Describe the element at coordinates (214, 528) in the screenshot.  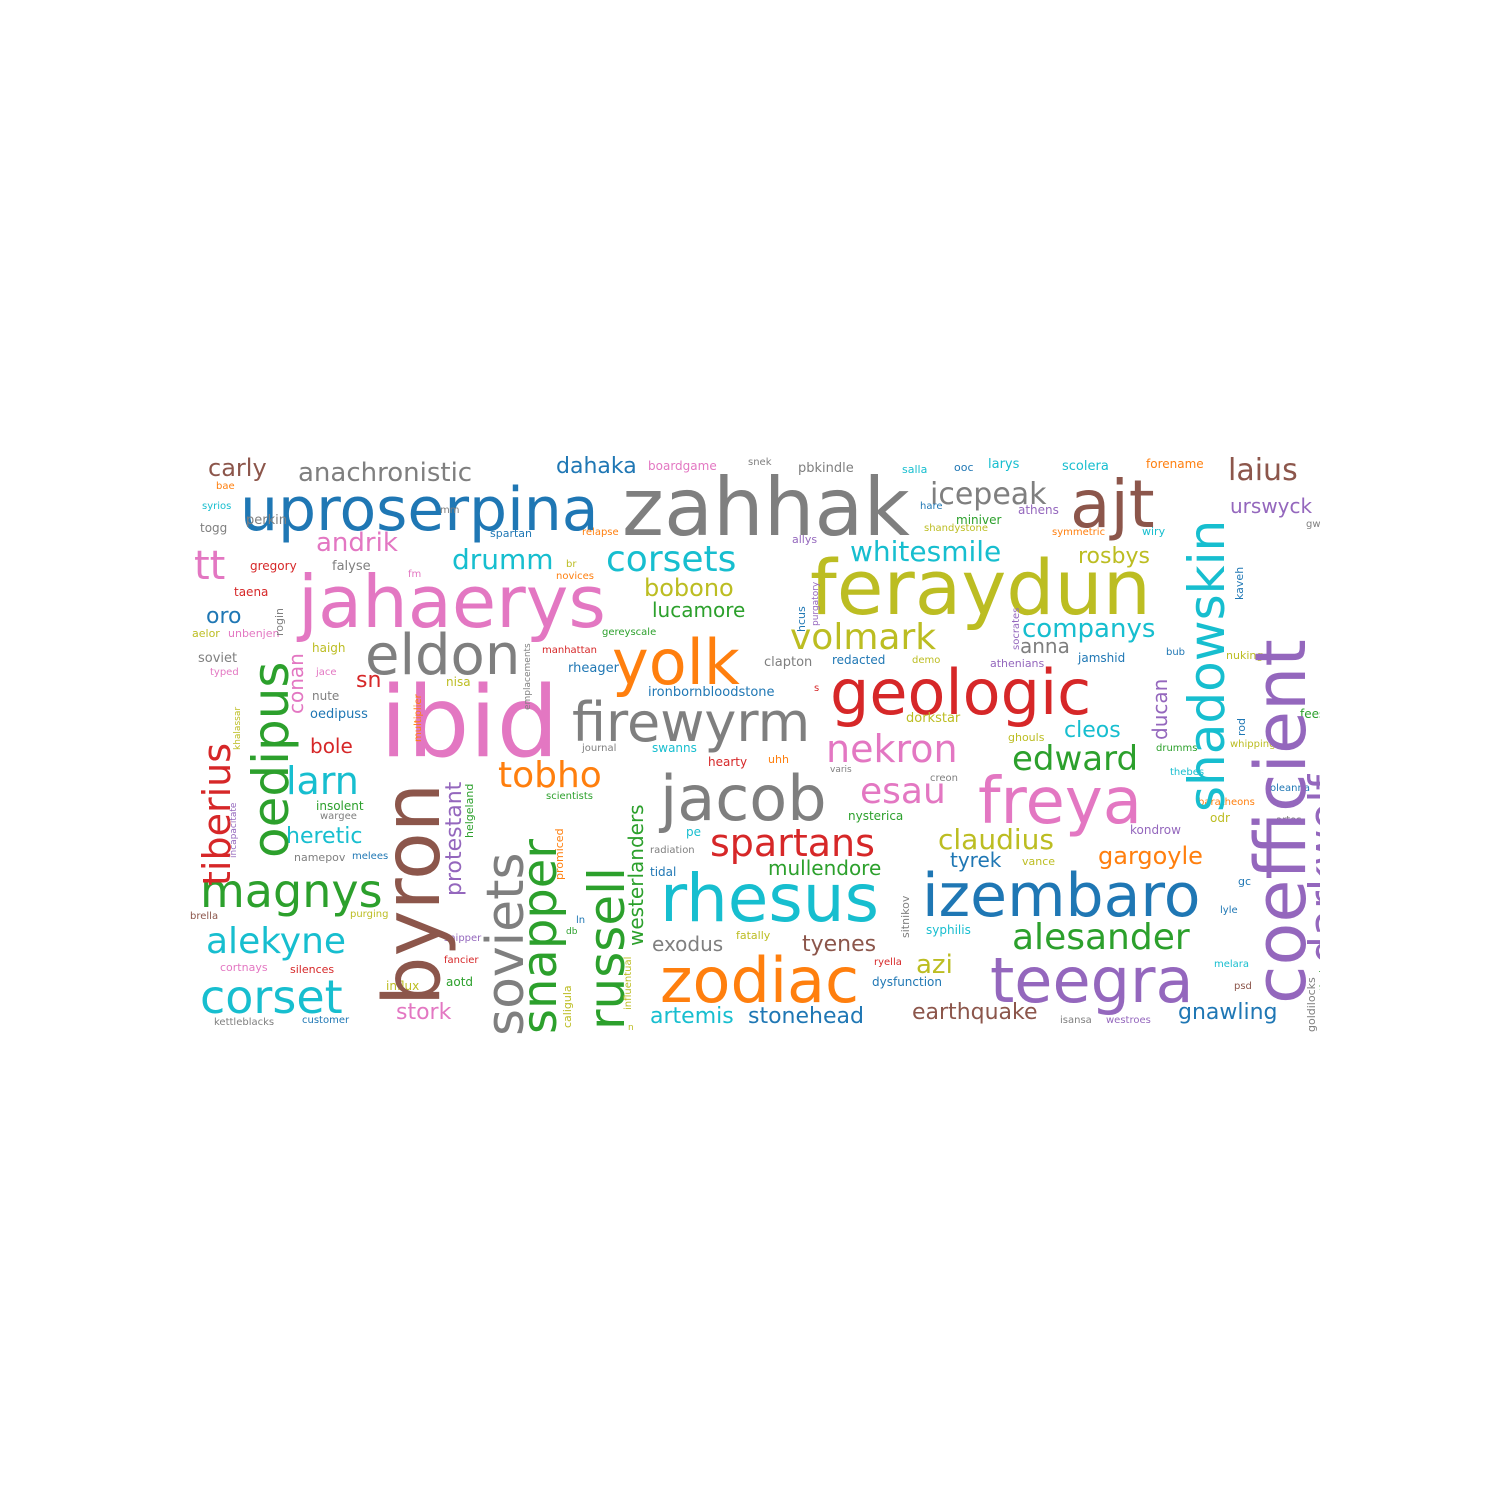
I see `word-togg: togg` at that location.